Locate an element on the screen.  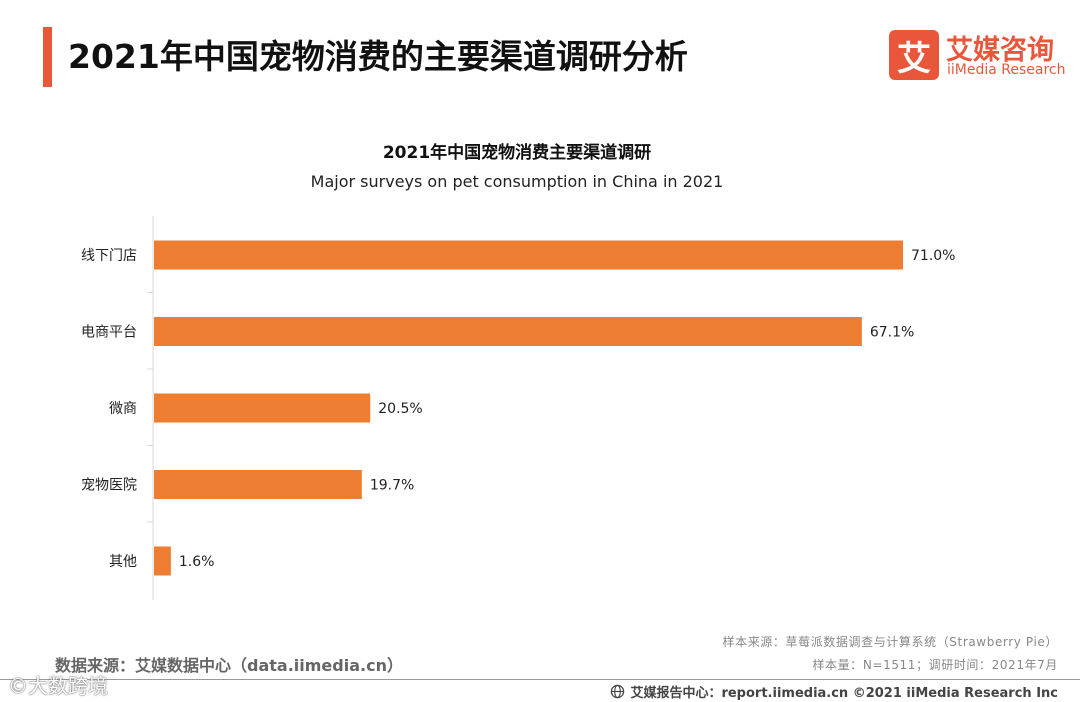
category-label: 线下门店 is located at coordinates (109, 256).